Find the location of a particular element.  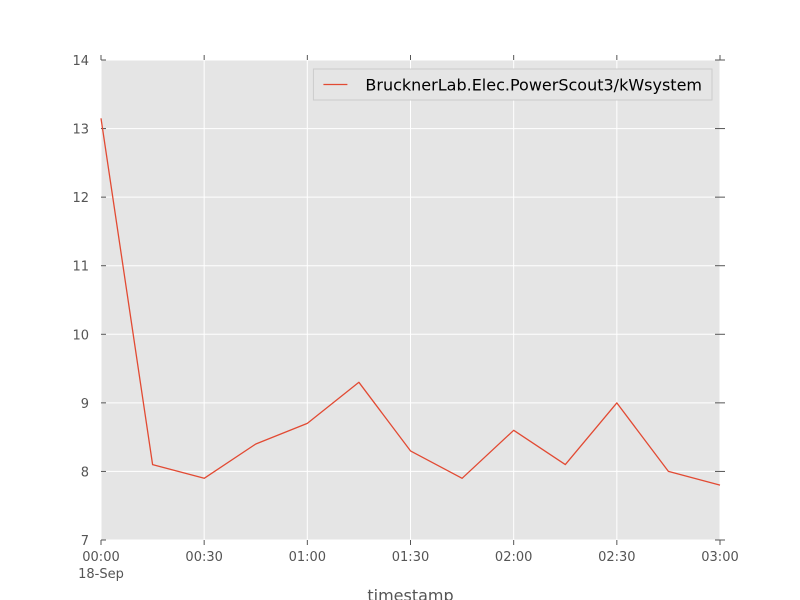

x-tick-label: 02:00 is located at coordinates (513, 557).